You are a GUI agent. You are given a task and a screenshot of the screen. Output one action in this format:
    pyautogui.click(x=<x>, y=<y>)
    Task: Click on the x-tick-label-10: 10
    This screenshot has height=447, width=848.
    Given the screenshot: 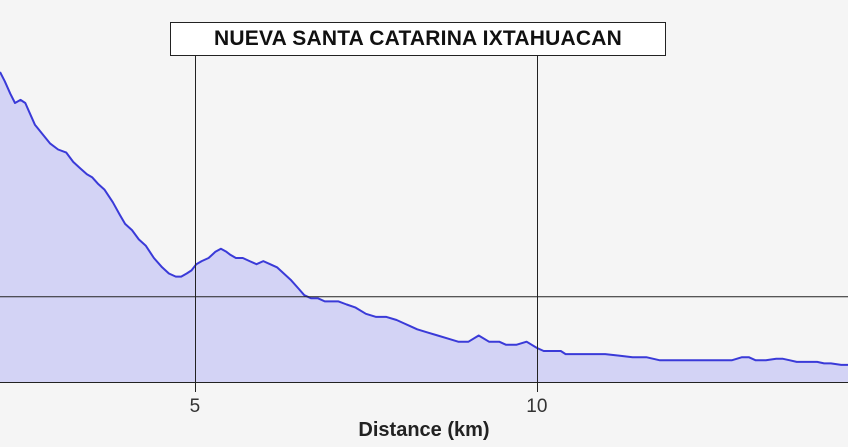 What is the action you would take?
    pyautogui.click(x=537, y=406)
    